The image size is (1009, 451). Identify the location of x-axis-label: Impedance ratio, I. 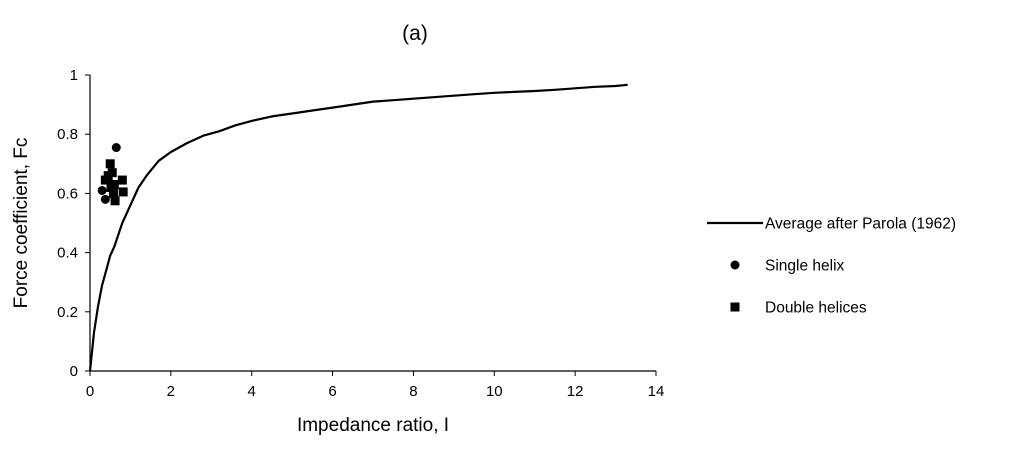
(373, 425).